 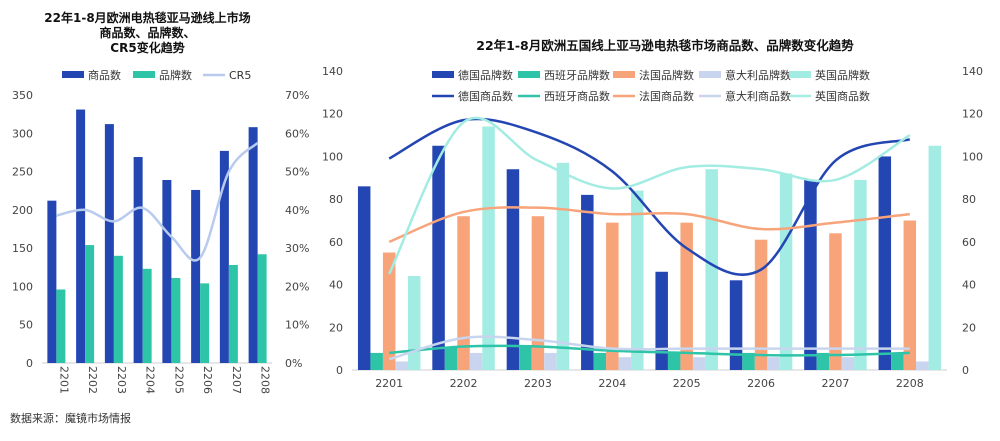 I want to click on chart1-legend-label: 品牌数, so click(x=175, y=75).